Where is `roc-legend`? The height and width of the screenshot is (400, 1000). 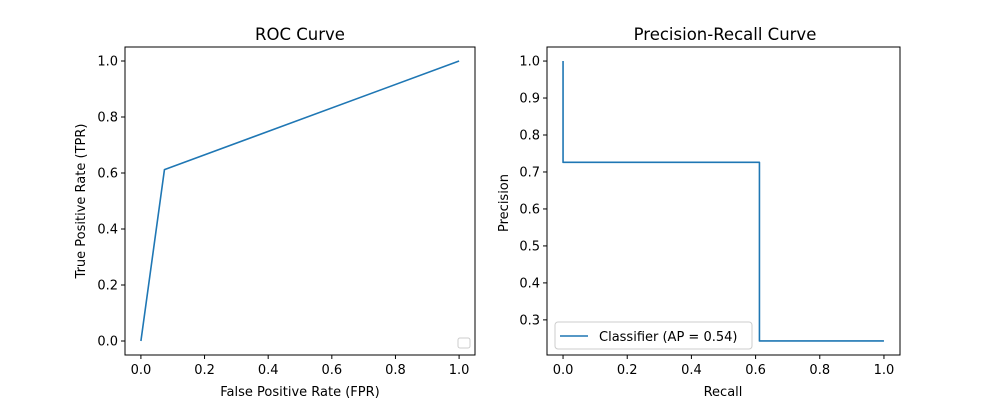
roc-legend is located at coordinates (464, 343).